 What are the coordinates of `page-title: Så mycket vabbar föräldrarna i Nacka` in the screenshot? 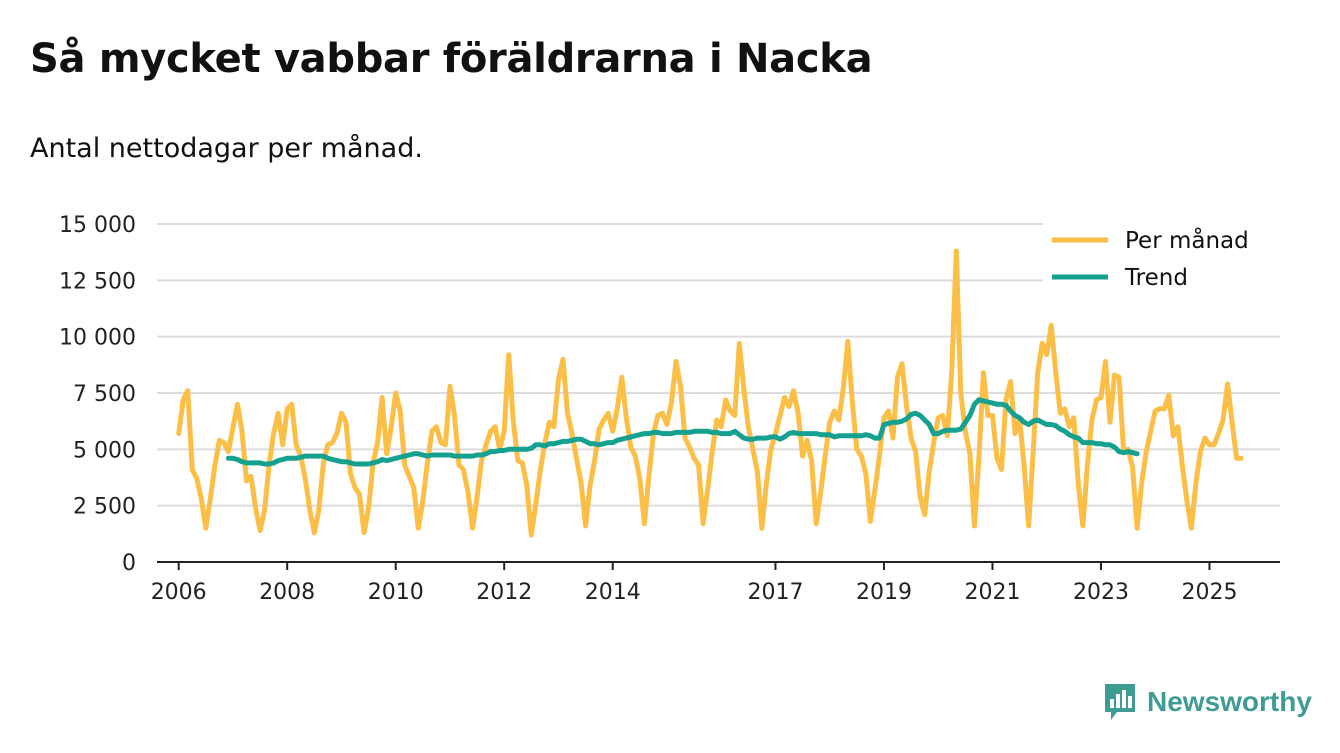 It's located at (451, 59).